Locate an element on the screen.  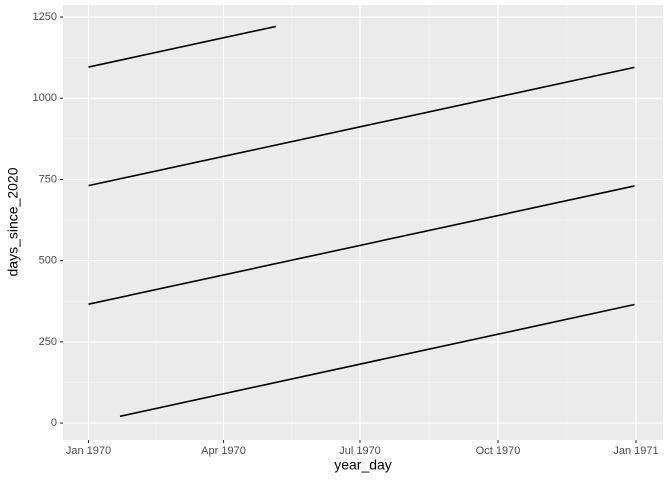
x-tick-label: Jul 1970 is located at coordinates (360, 451).